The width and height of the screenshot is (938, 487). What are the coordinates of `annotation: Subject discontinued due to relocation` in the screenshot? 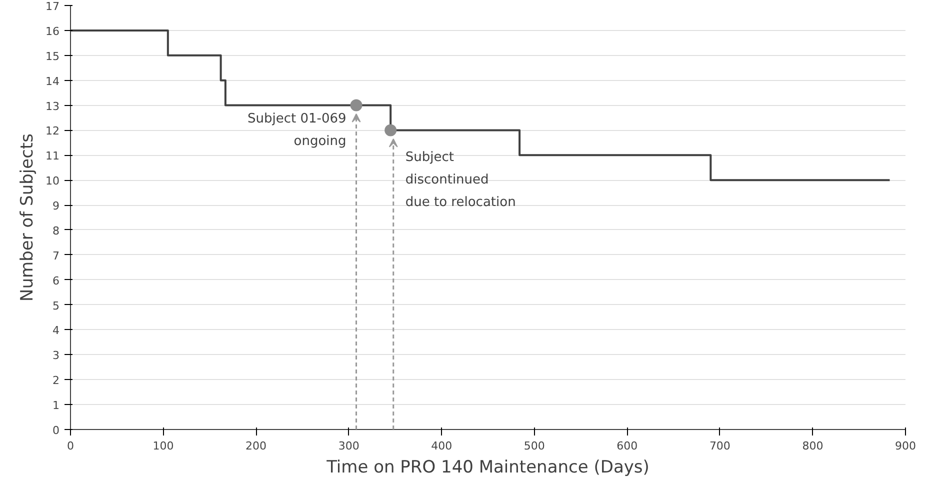 It's located at (460, 180).